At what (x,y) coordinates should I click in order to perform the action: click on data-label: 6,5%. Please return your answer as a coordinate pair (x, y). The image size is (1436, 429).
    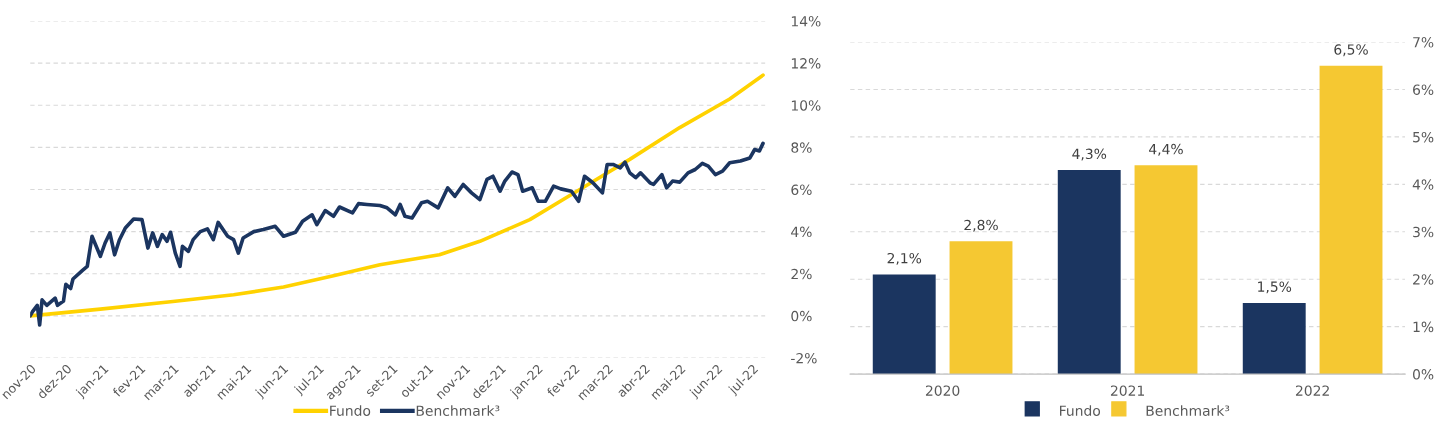
    Looking at the image, I should click on (1351, 50).